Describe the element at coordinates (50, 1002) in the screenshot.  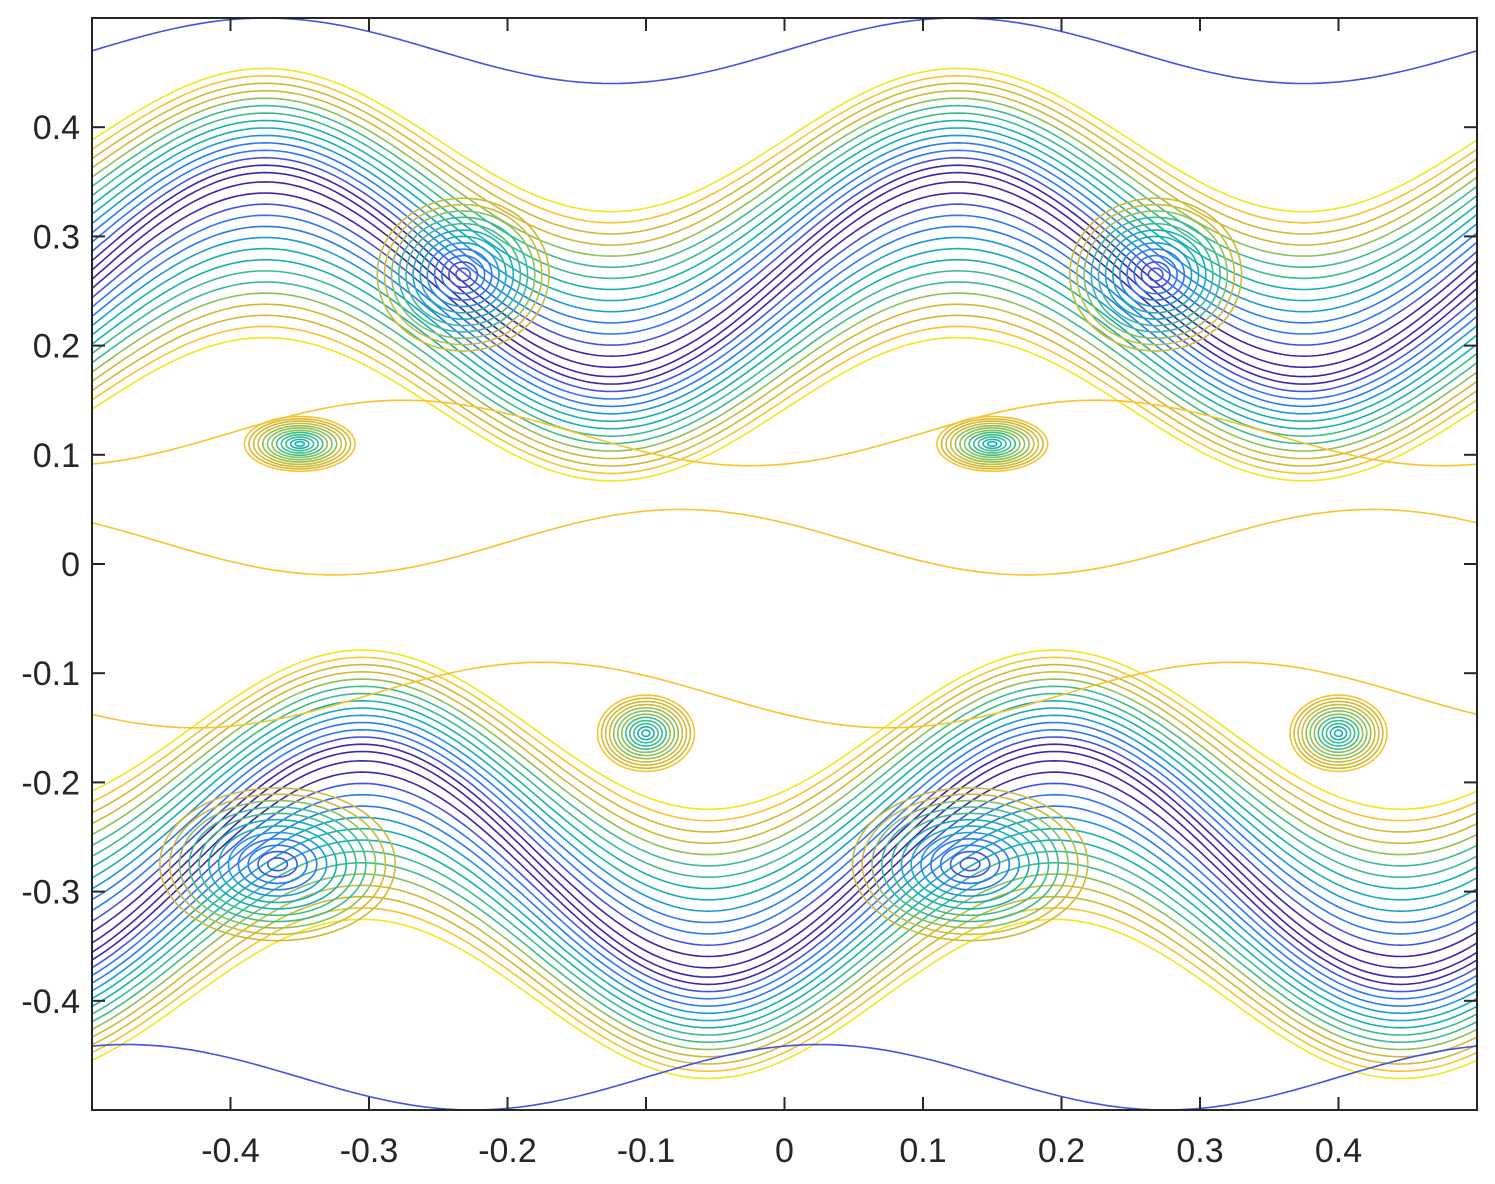
I see `y-tick-label: -0.4` at that location.